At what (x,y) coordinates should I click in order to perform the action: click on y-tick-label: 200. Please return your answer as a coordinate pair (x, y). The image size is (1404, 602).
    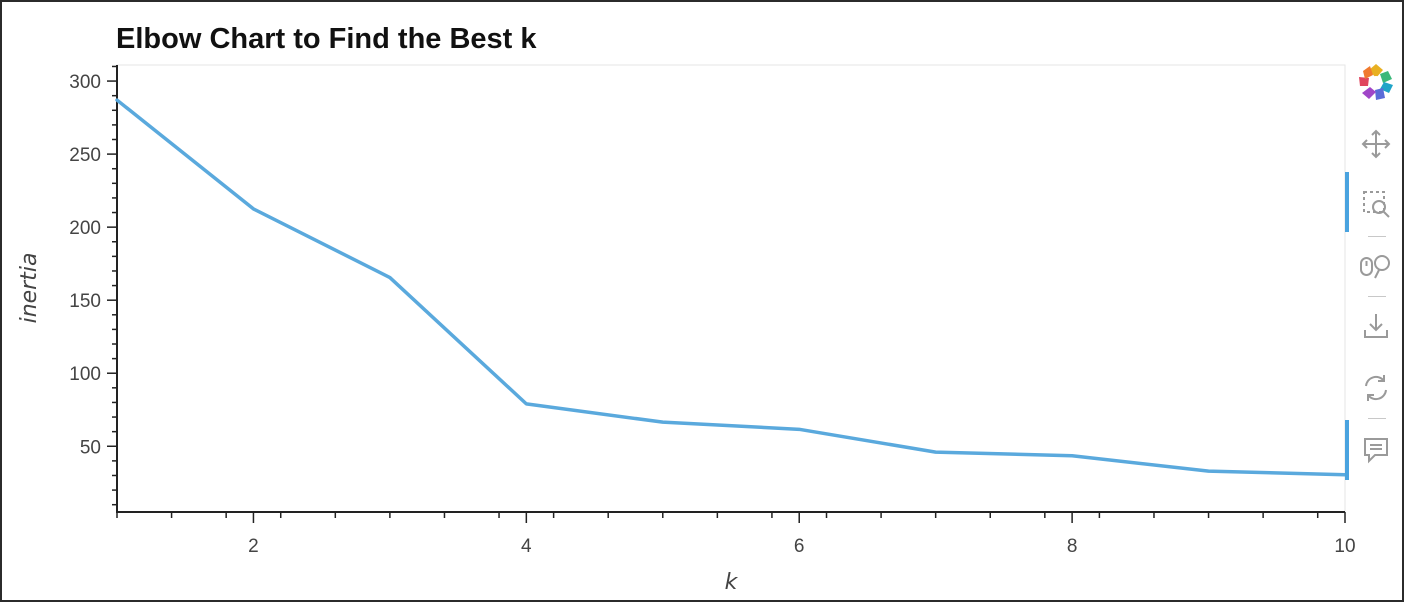
    Looking at the image, I should click on (85, 228).